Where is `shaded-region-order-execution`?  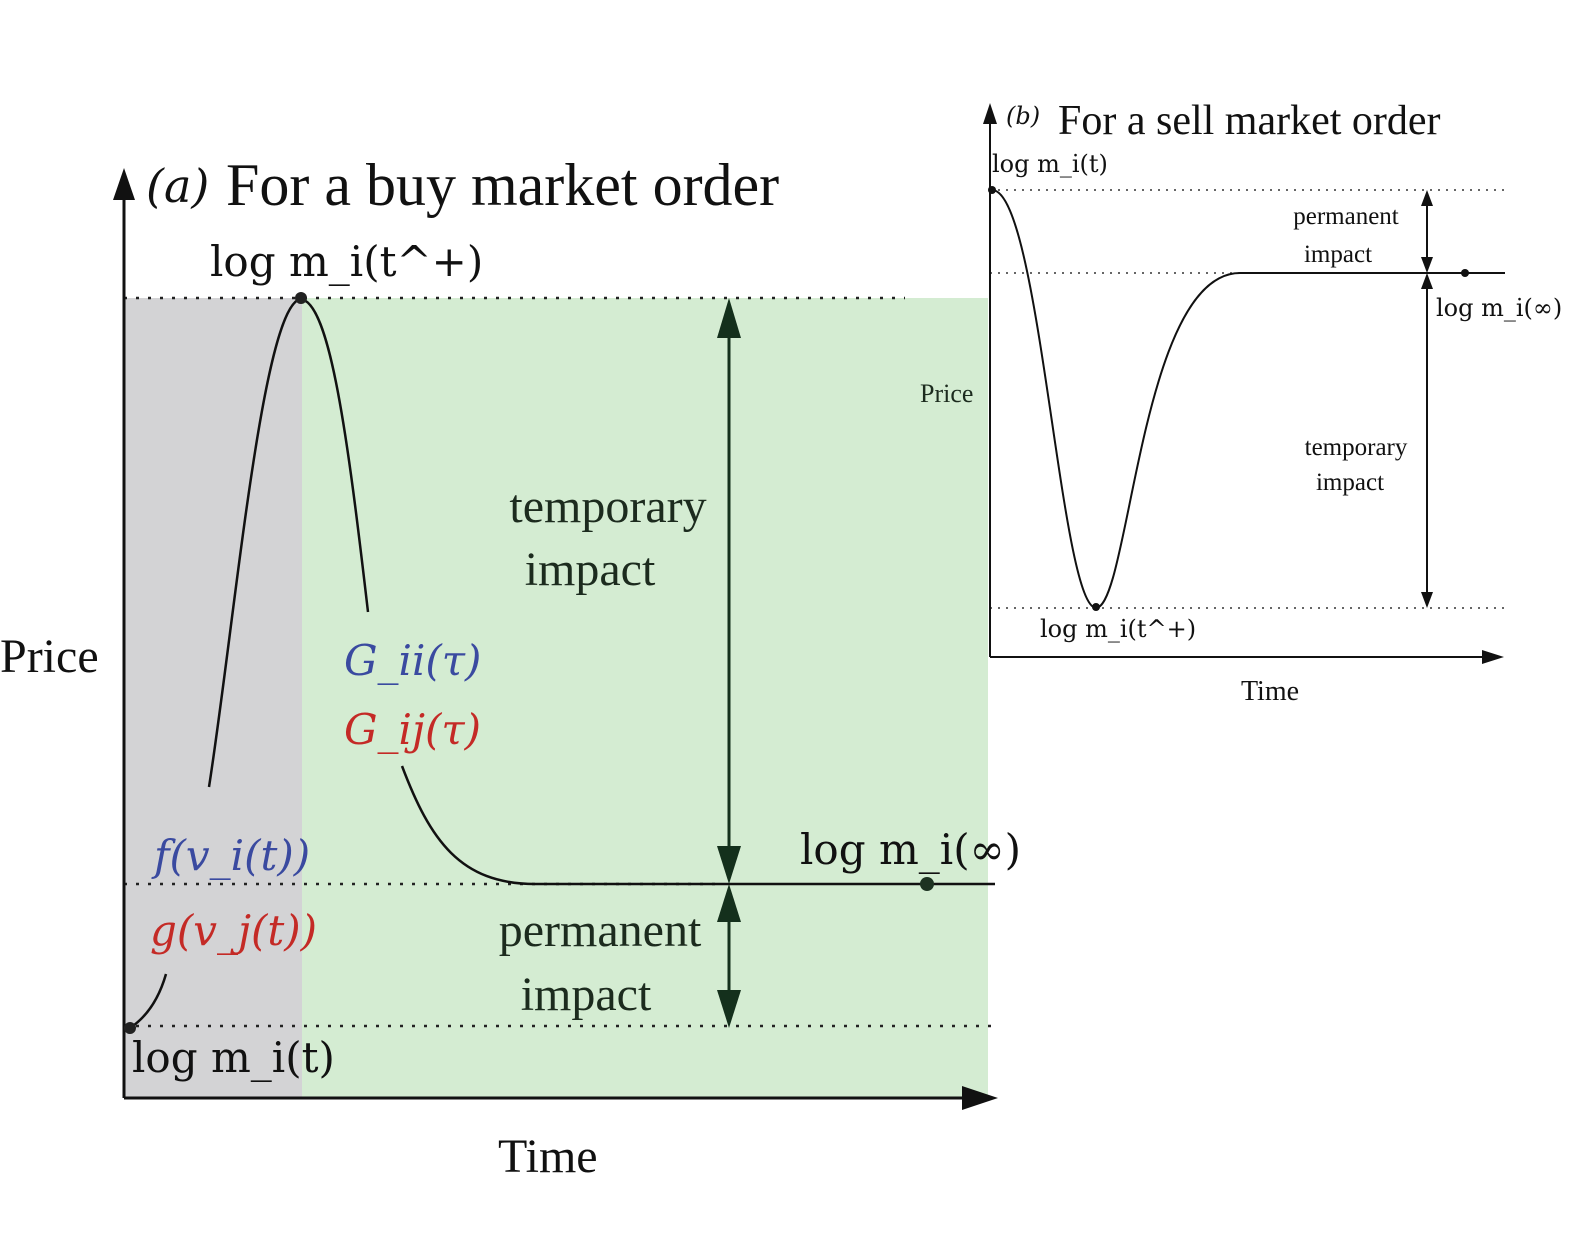
shaded-region-order-execution is located at coordinates (213, 698).